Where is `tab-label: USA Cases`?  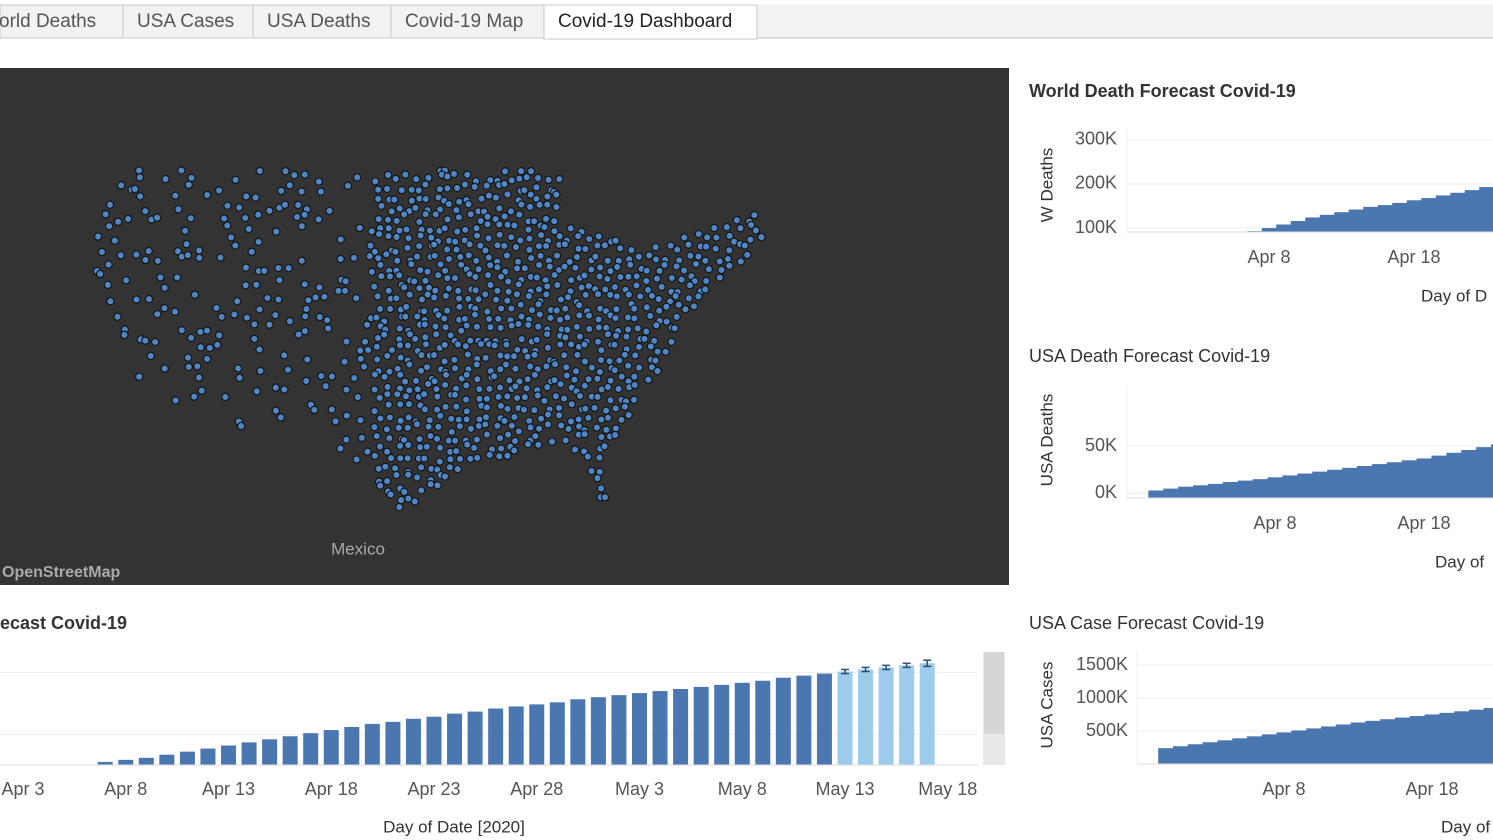 tab-label: USA Cases is located at coordinates (185, 21).